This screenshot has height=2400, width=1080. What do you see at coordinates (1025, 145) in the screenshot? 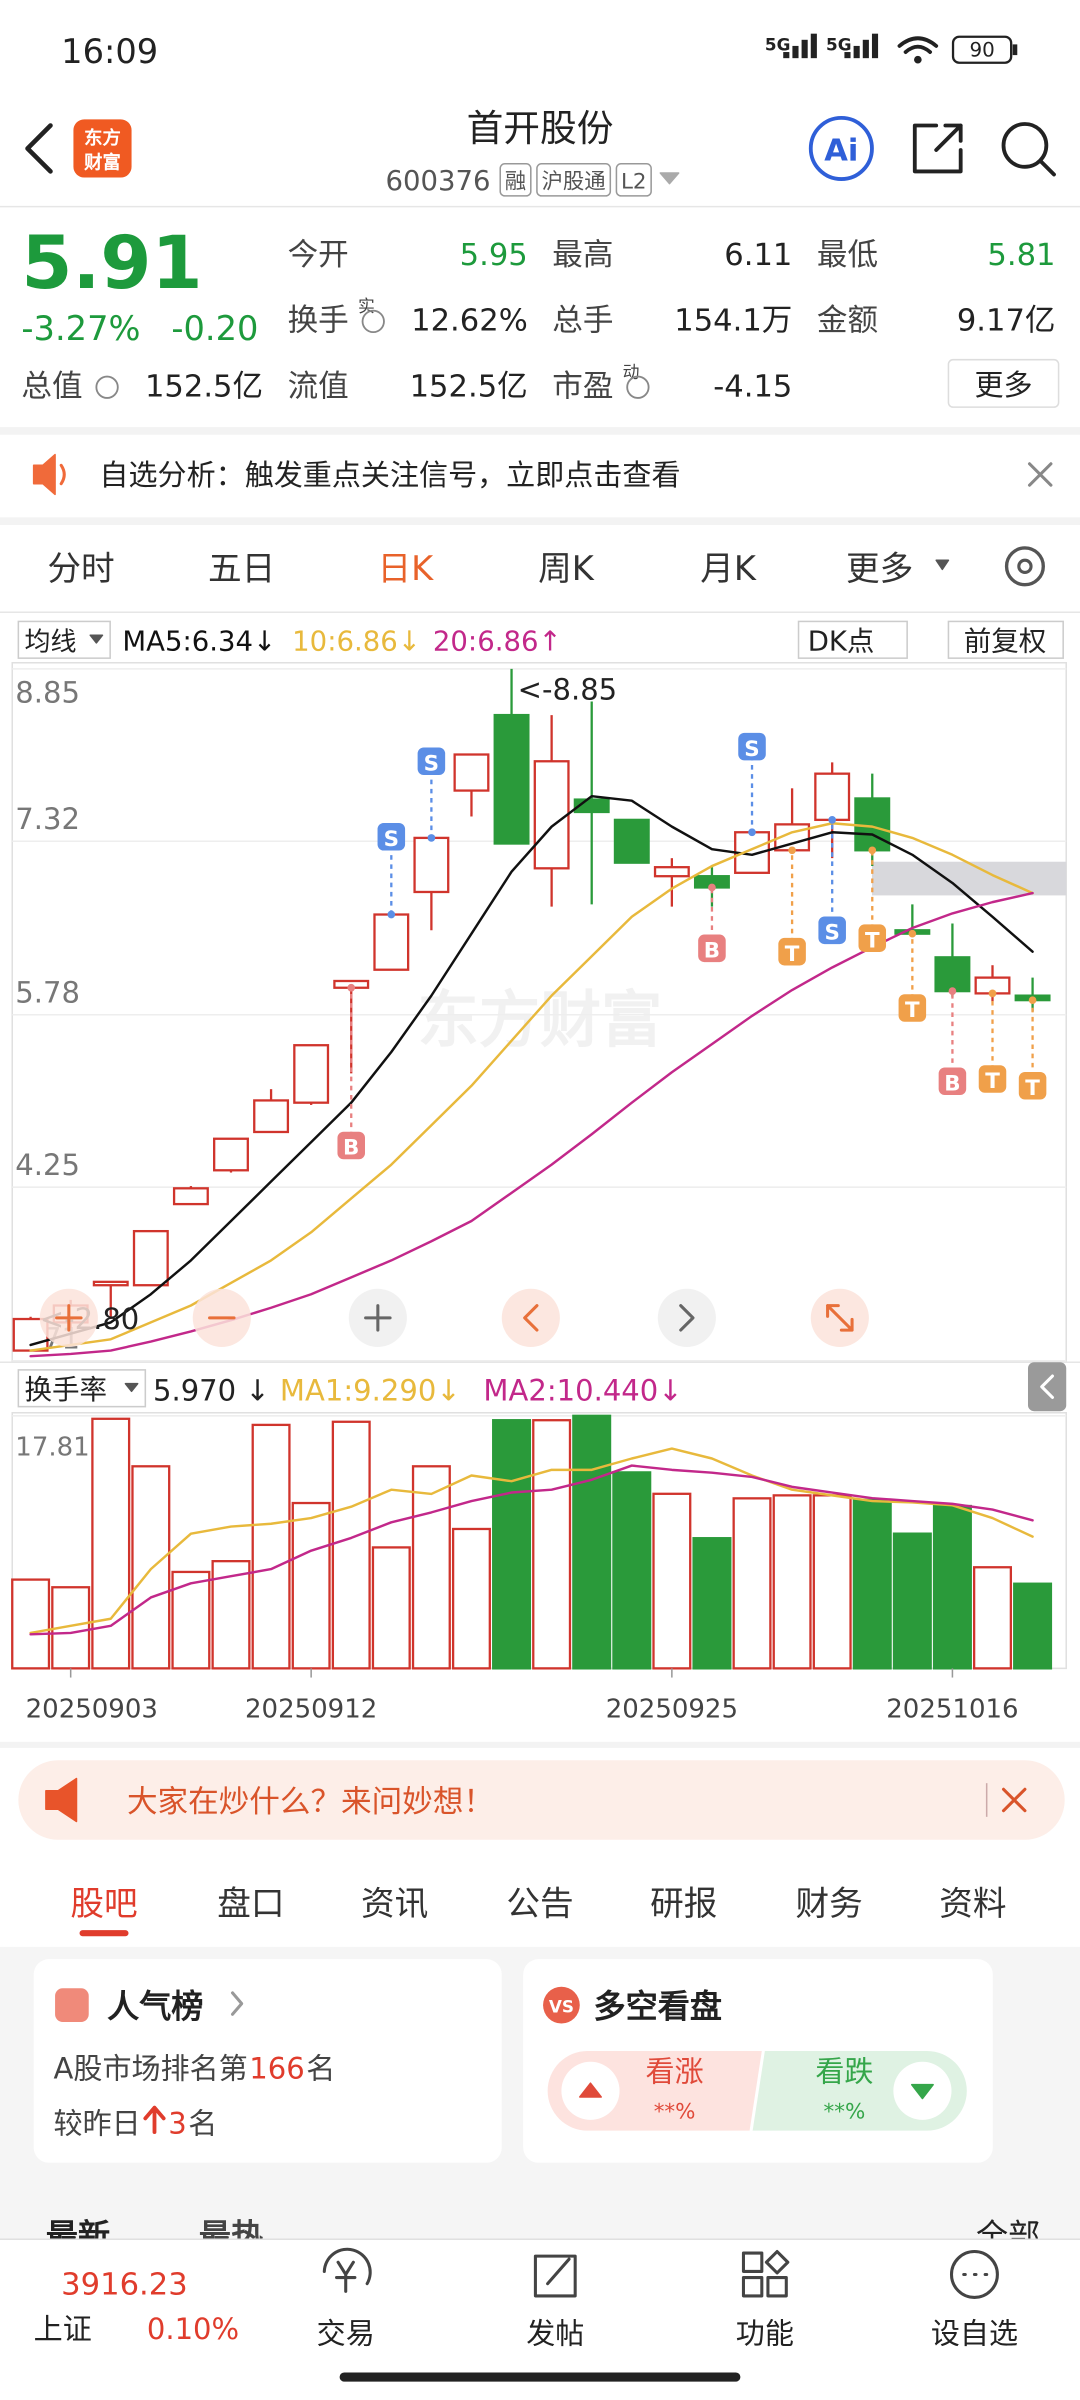
I see `search-button` at bounding box center [1025, 145].